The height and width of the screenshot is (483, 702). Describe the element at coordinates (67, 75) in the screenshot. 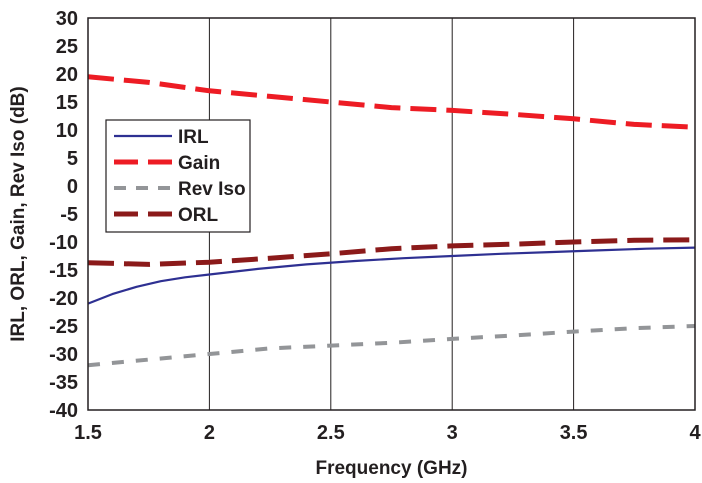

I see `y-tick-label: 20` at that location.